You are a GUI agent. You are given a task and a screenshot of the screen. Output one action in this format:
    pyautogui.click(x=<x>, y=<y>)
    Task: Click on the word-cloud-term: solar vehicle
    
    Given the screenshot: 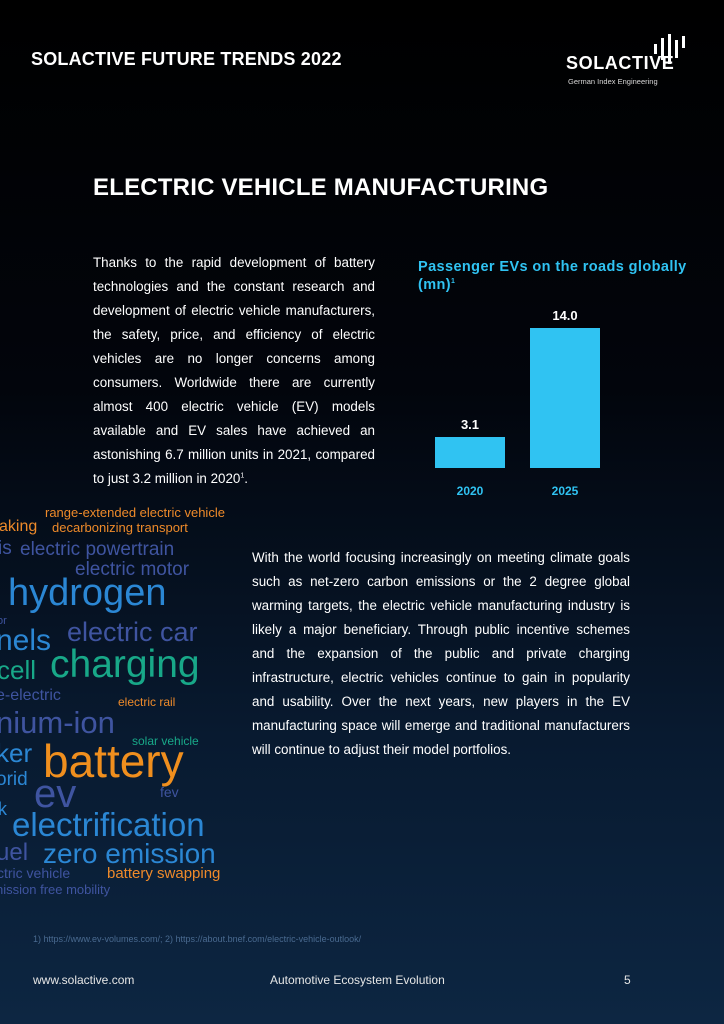 What is the action you would take?
    pyautogui.click(x=165, y=741)
    